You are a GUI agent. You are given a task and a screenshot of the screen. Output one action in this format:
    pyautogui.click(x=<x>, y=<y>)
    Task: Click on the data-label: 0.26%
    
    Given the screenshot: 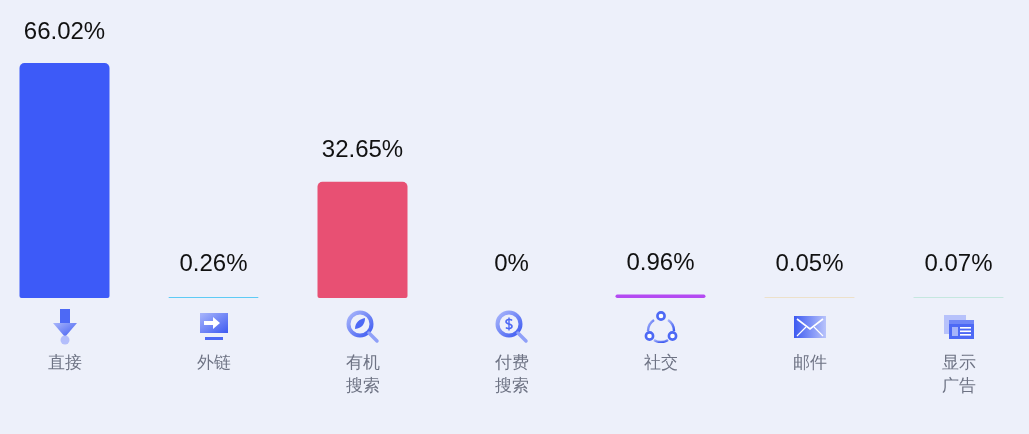 What is the action you would take?
    pyautogui.click(x=213, y=262)
    